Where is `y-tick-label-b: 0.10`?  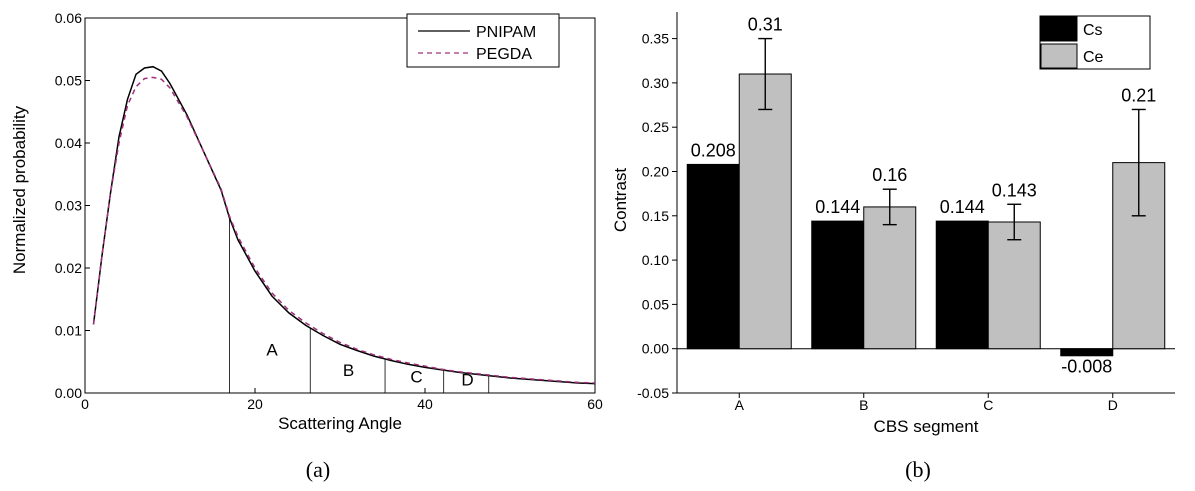
y-tick-label-b: 0.10 is located at coordinates (655, 260).